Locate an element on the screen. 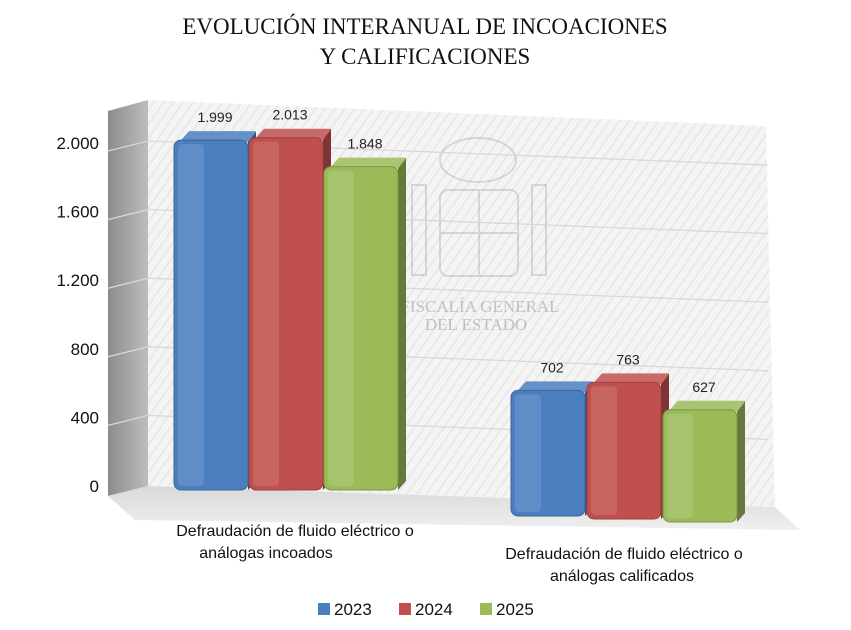  legend-label-2023: 2023 is located at coordinates (353, 609).